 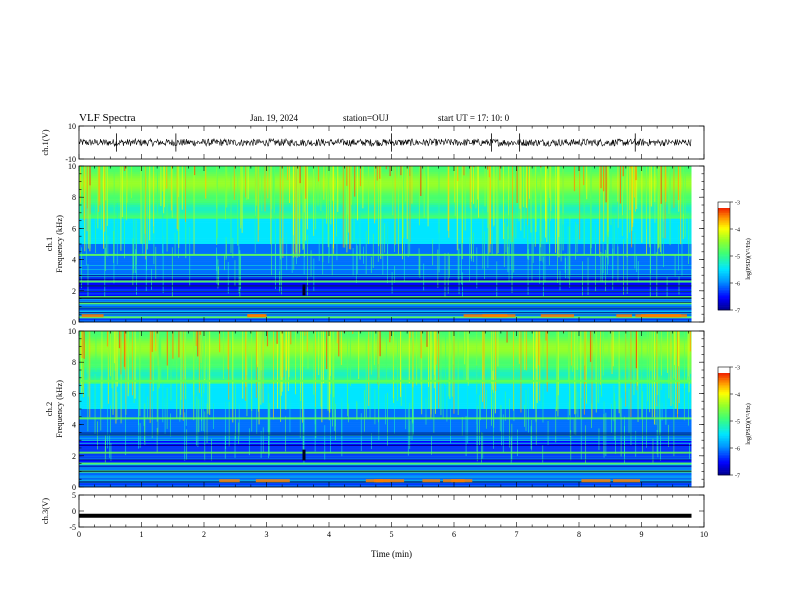 I want to click on ch1-ylabel-line: ch.1, so click(x=49, y=244).